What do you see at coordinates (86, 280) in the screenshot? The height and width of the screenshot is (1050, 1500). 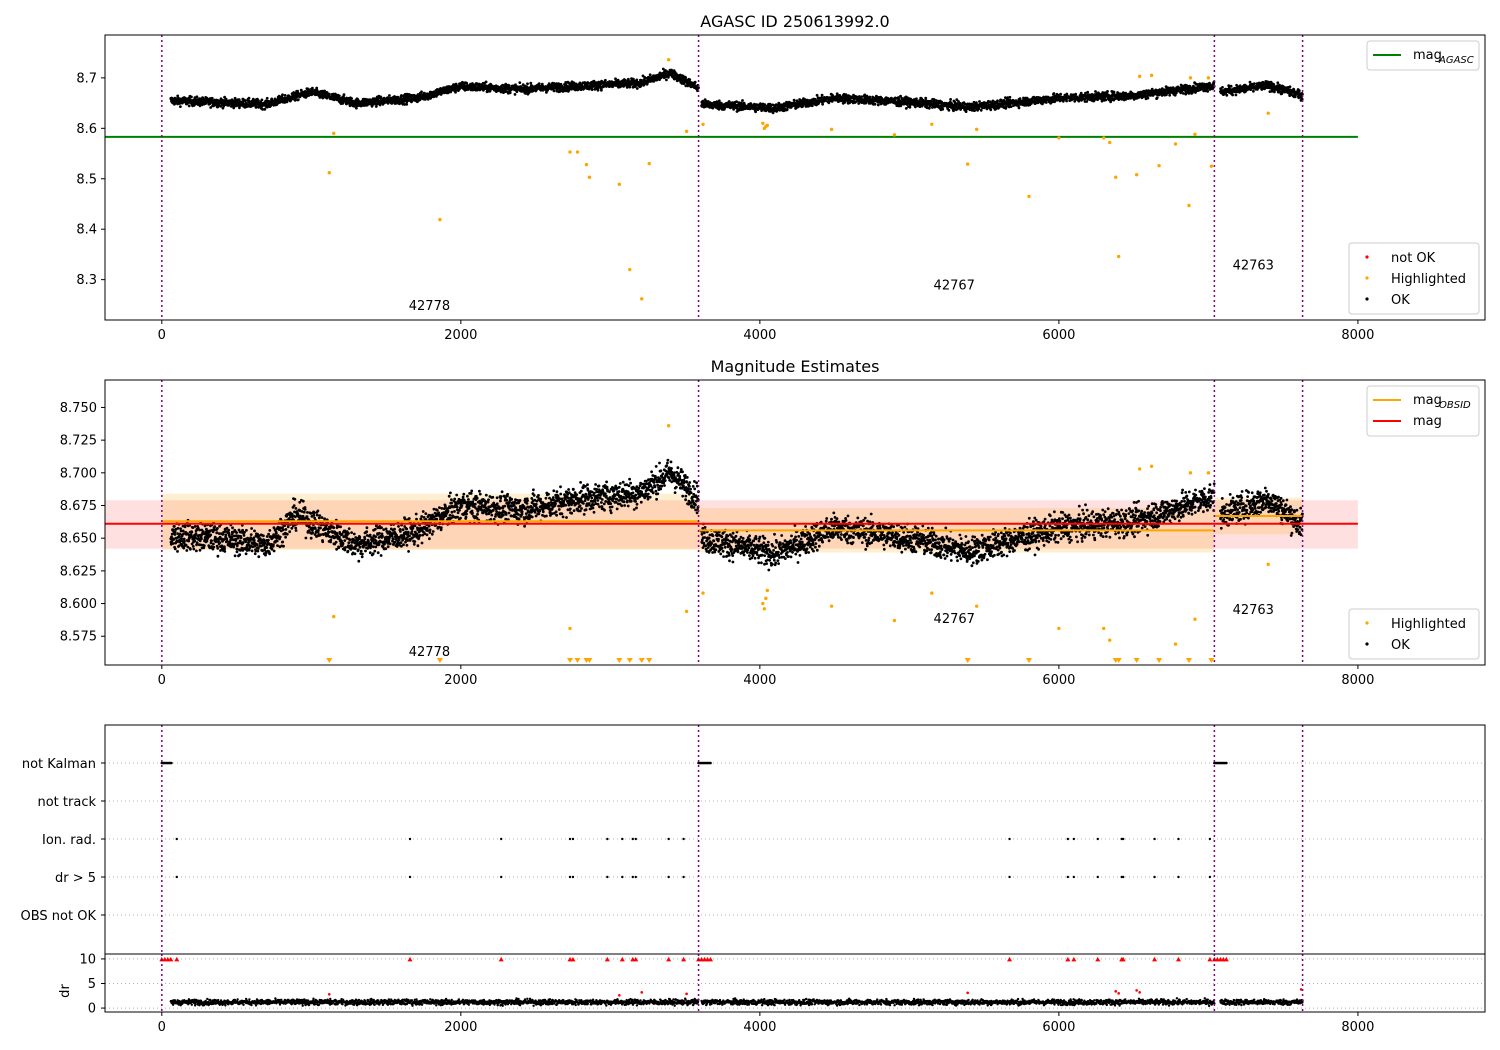 I see `y-tick-label: 8.3` at bounding box center [86, 280].